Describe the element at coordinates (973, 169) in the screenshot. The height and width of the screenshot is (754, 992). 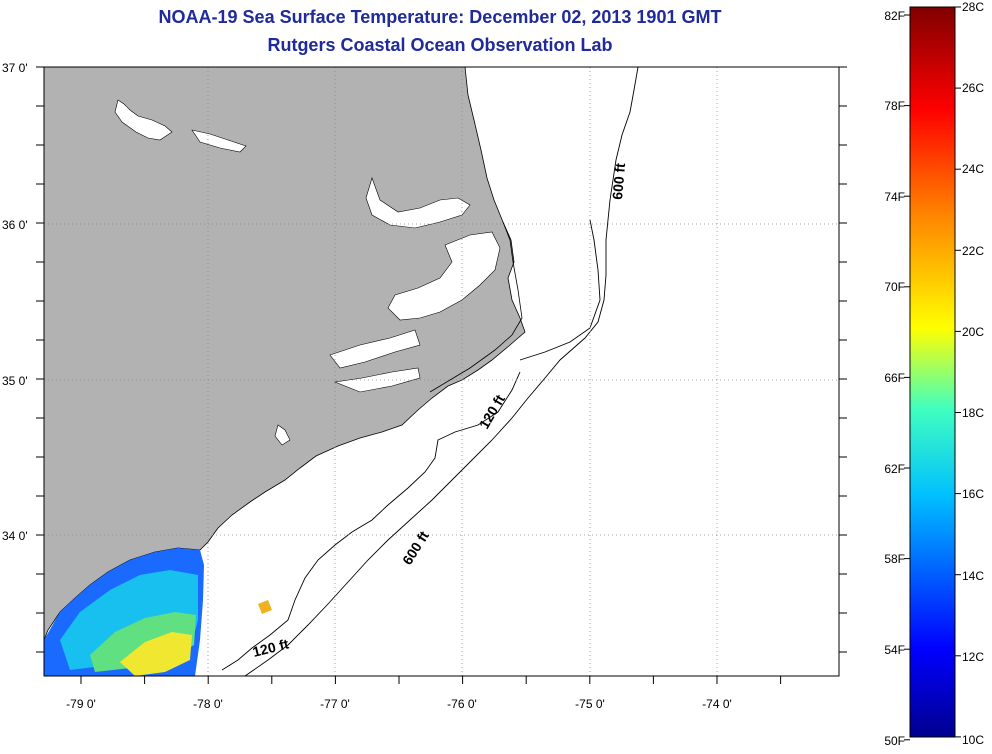
I see `colorbar-label-24c: 24C` at that location.